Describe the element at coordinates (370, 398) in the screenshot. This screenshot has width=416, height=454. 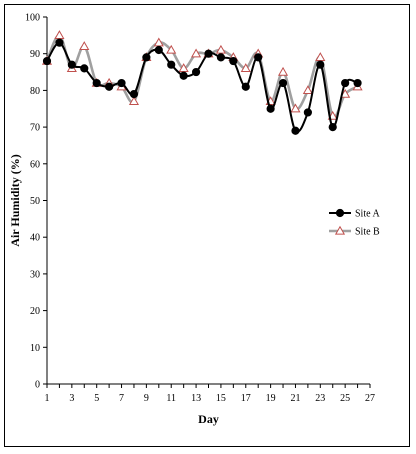
I see `x-tick-label: 27` at that location.